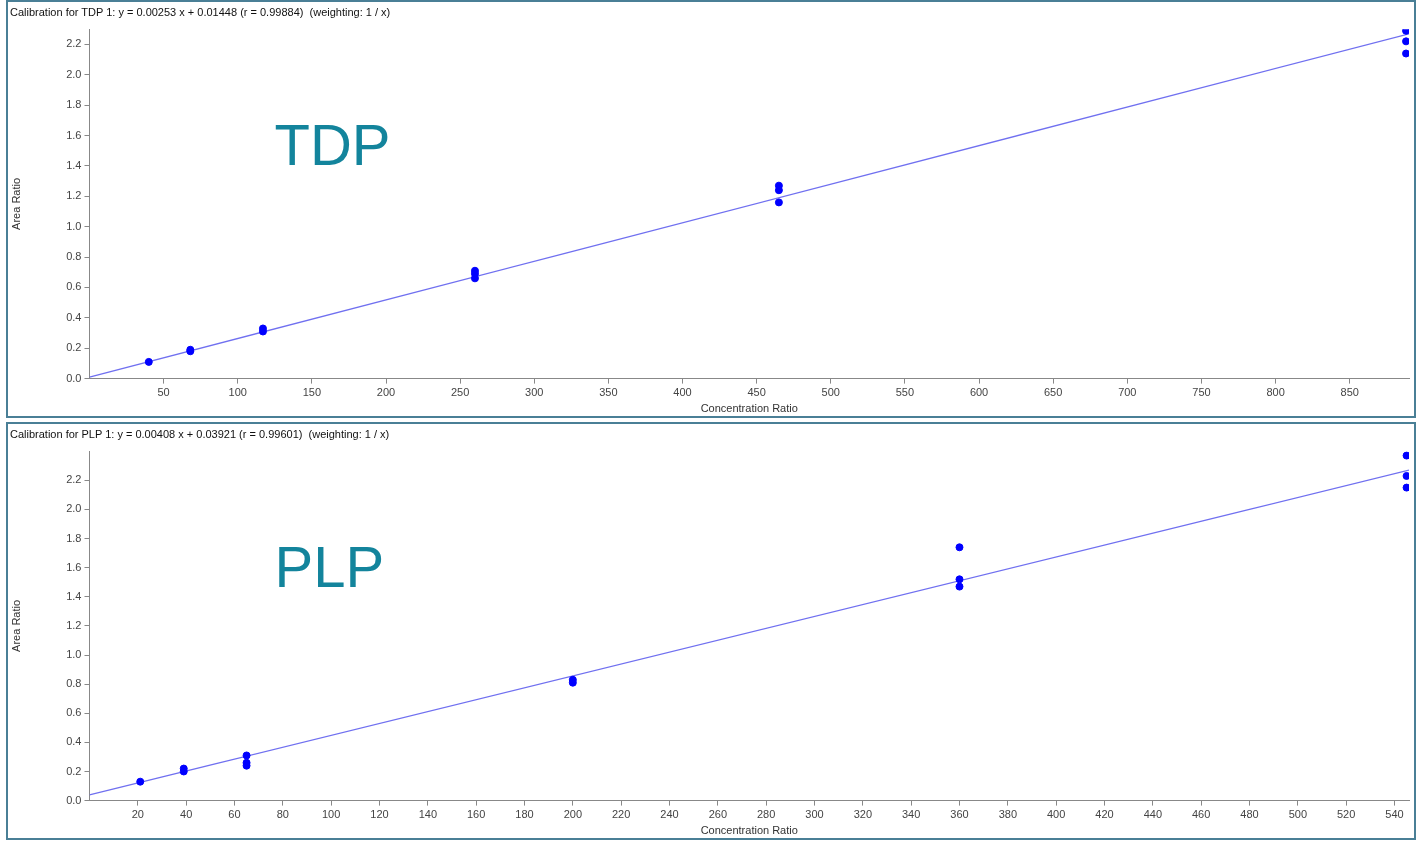  I want to click on x-tick-label: 850, so click(1349, 392).